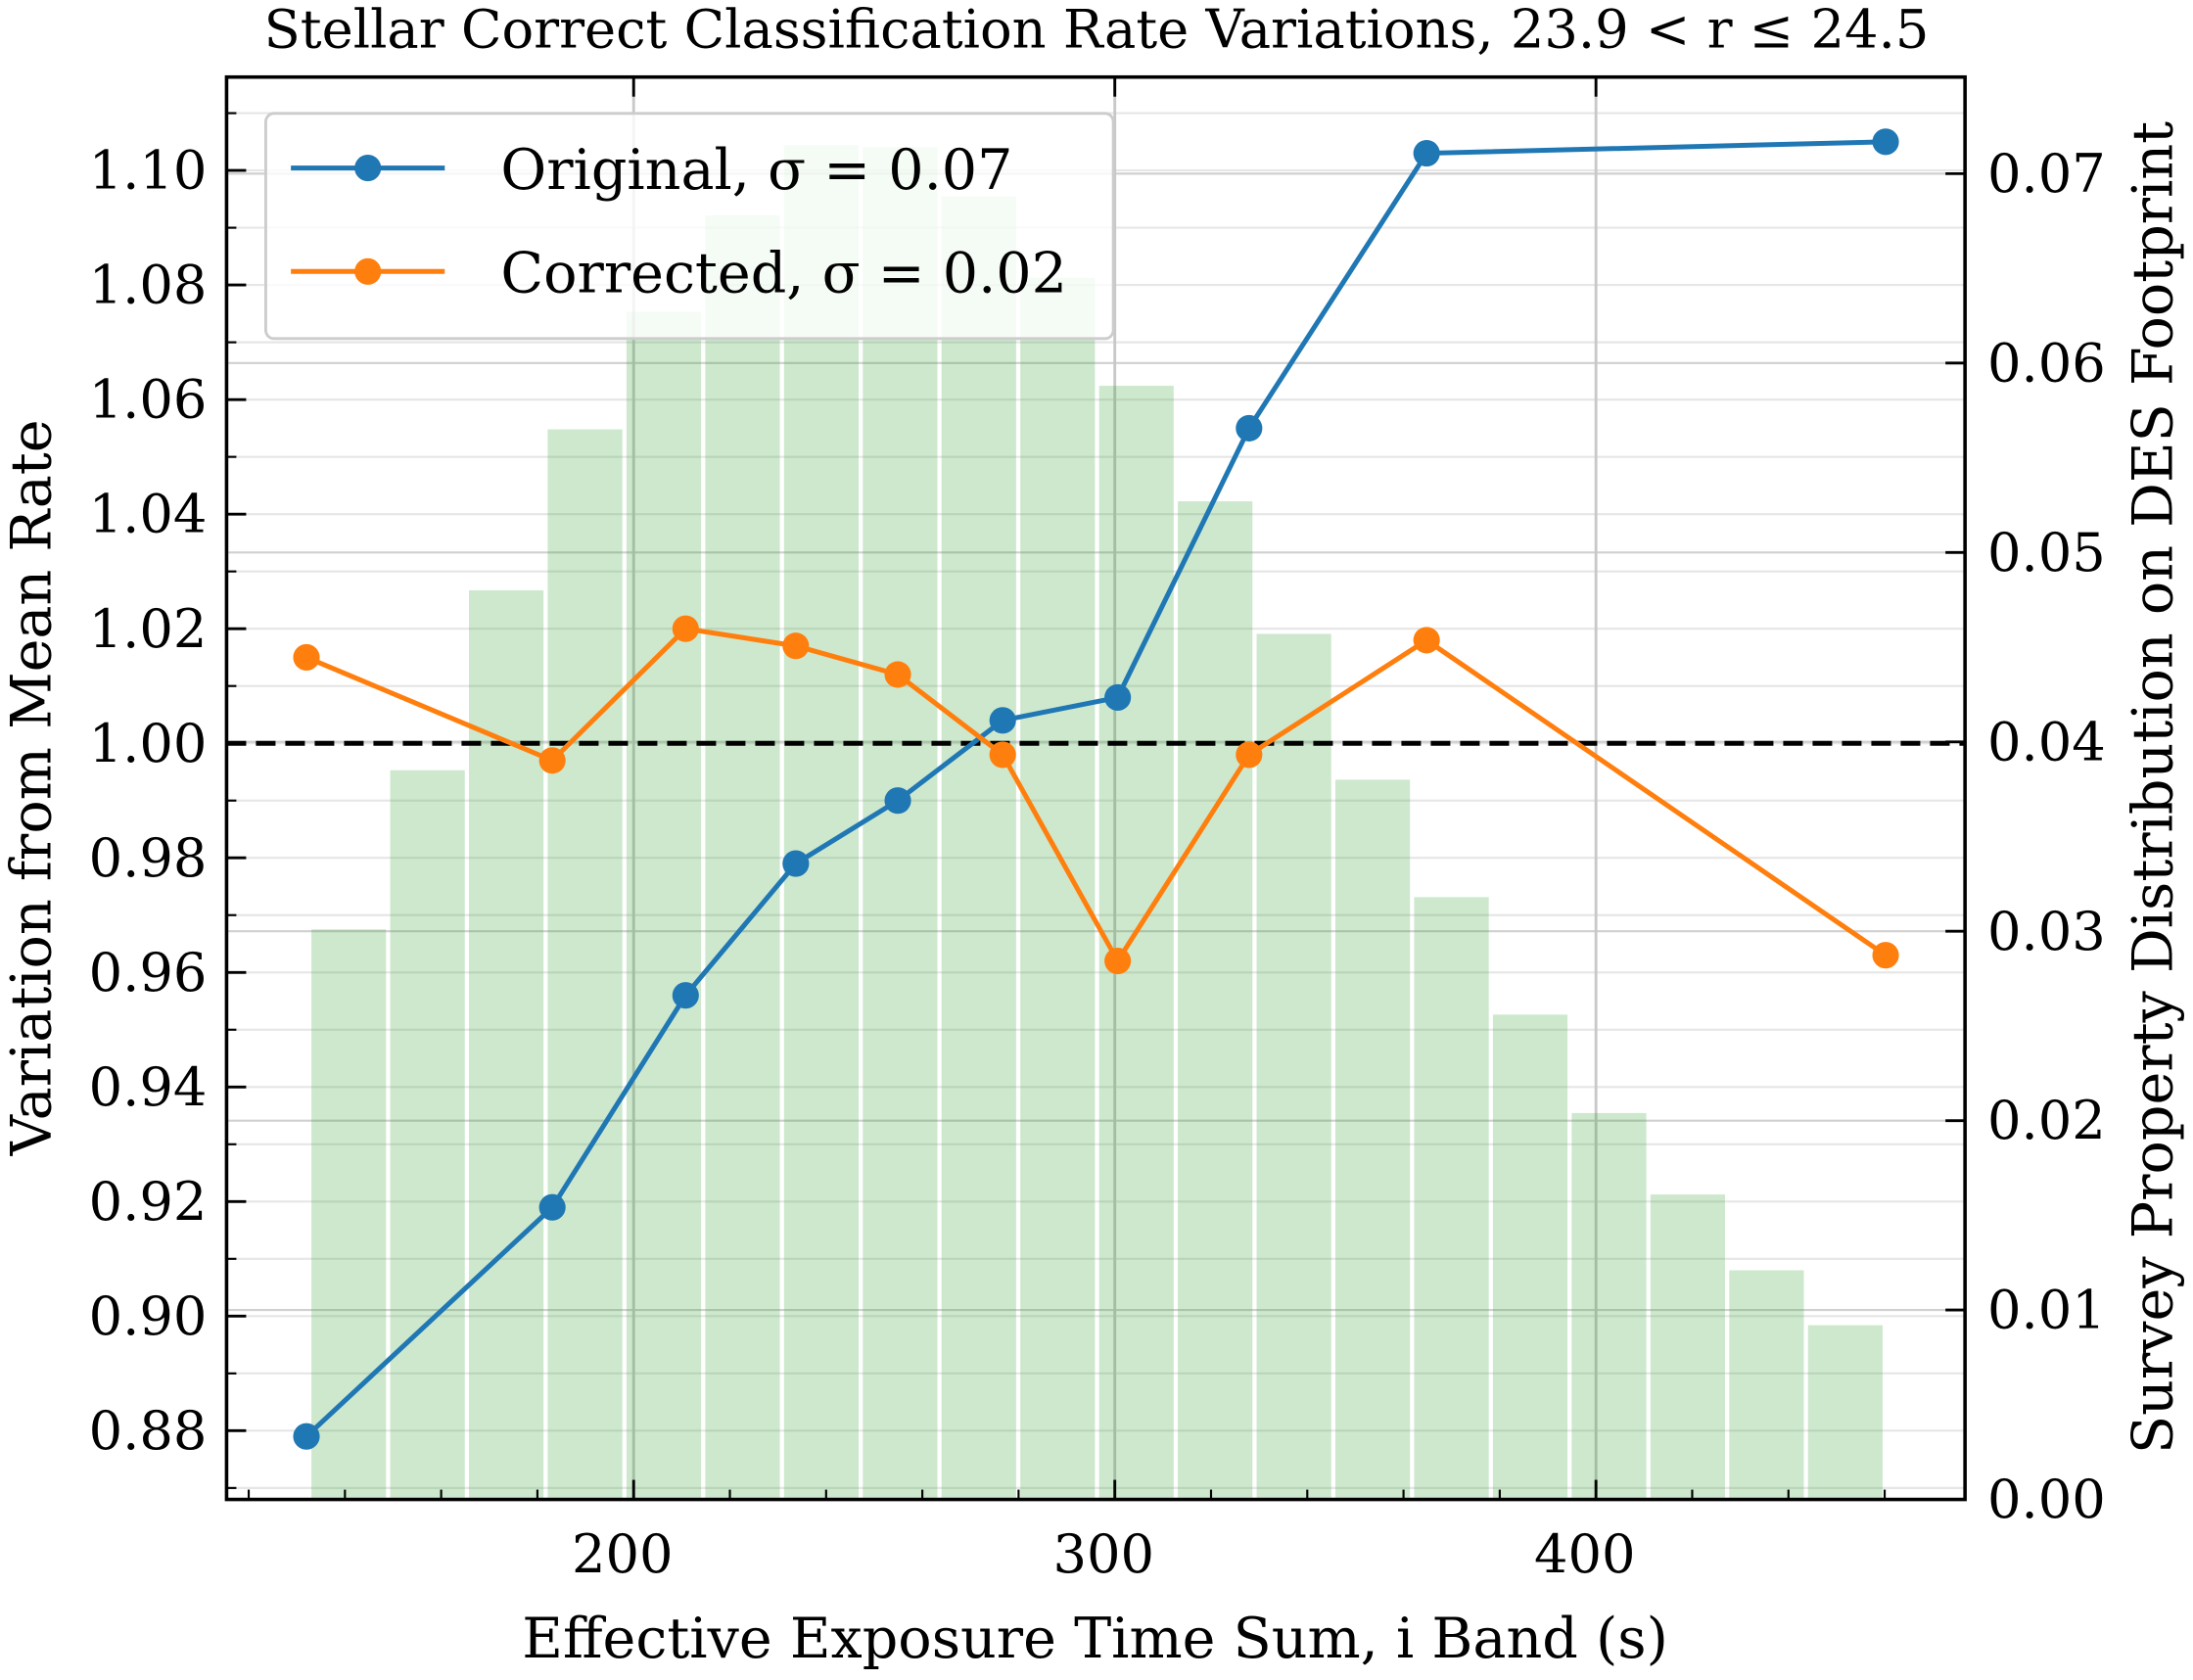 Image resolution: width=2193 pixels, height=1680 pixels. Describe the element at coordinates (2047, 552) in the screenshot. I see `y2-tick-label: 0.05` at that location.